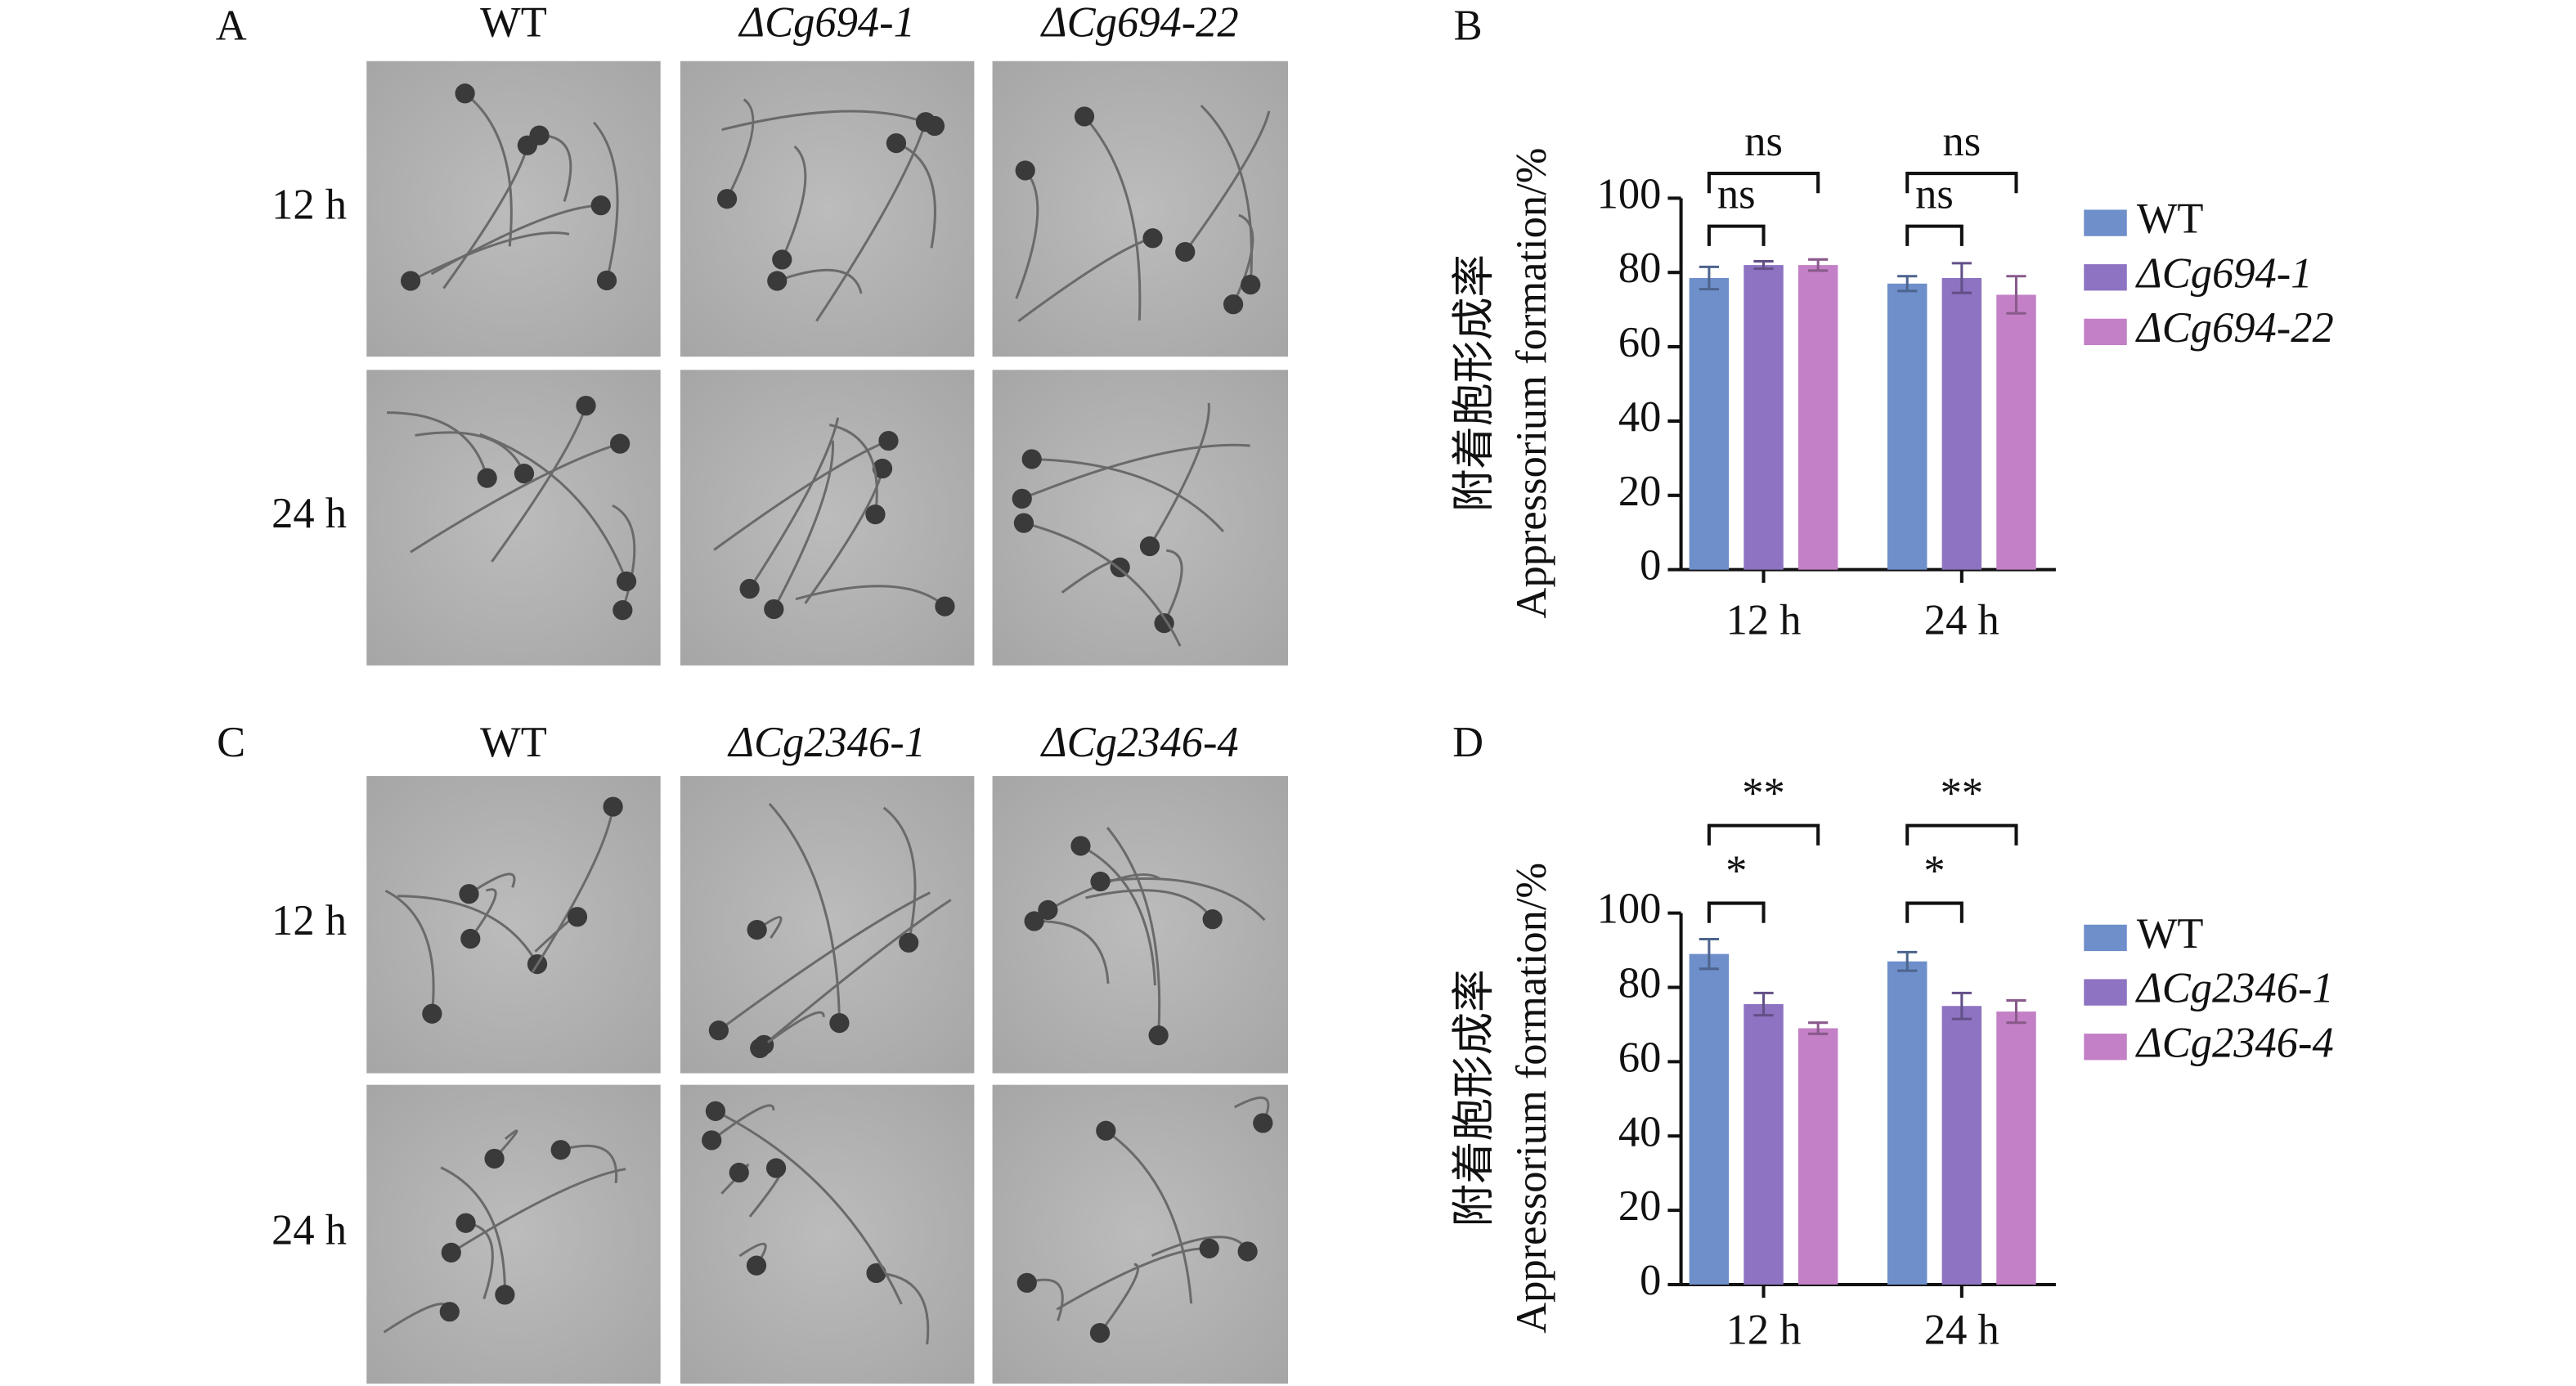  Describe the element at coordinates (1963, 793) in the screenshot. I see `significance-label: **` at that location.